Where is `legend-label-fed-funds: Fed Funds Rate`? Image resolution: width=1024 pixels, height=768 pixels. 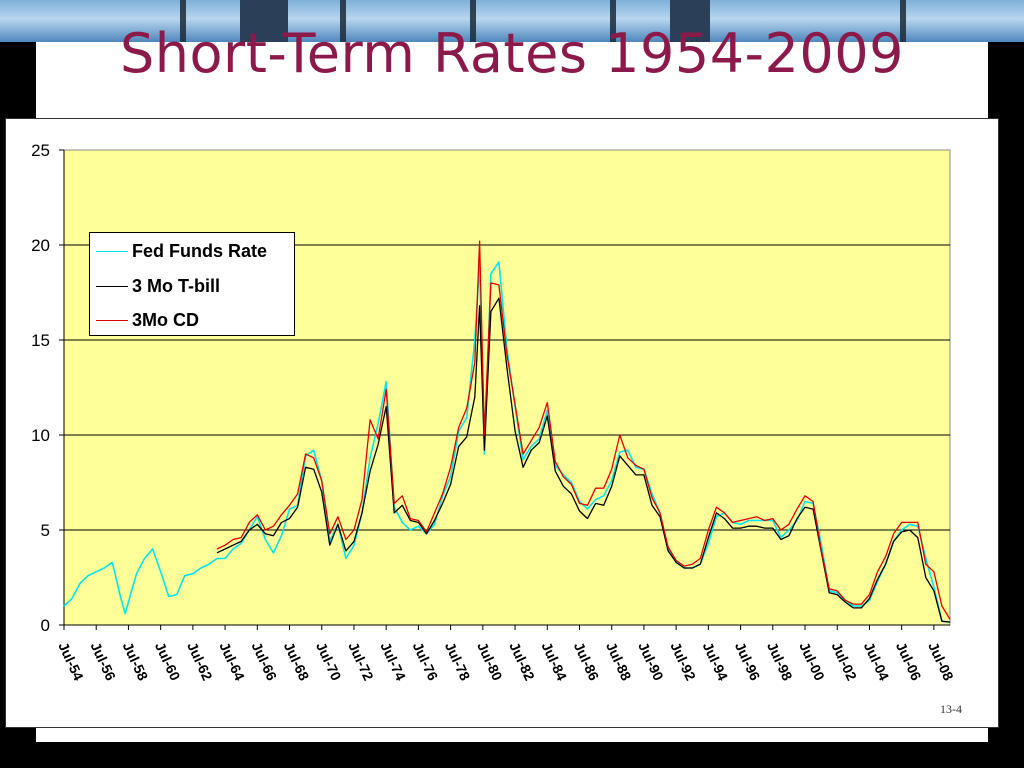 legend-label-fed-funds: Fed Funds Rate is located at coordinates (200, 250).